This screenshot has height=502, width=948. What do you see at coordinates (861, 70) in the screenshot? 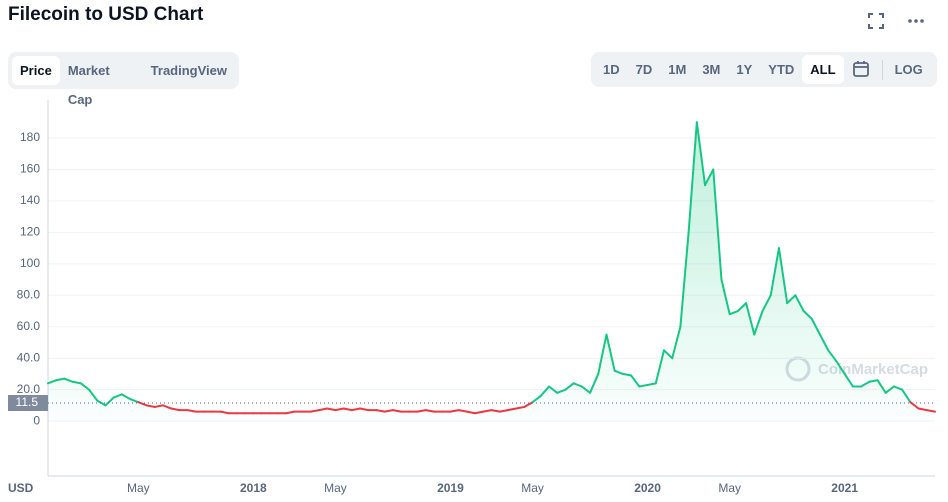
I see `calendar-icon` at bounding box center [861, 70].